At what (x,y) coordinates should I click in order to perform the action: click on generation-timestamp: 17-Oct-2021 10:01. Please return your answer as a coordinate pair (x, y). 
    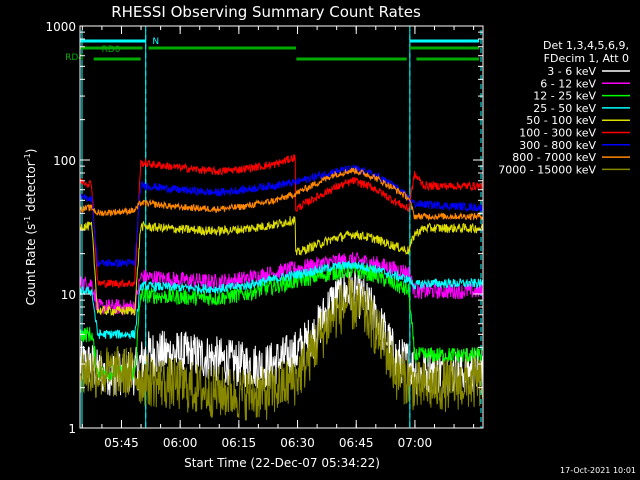
    Looking at the image, I should click on (598, 470).